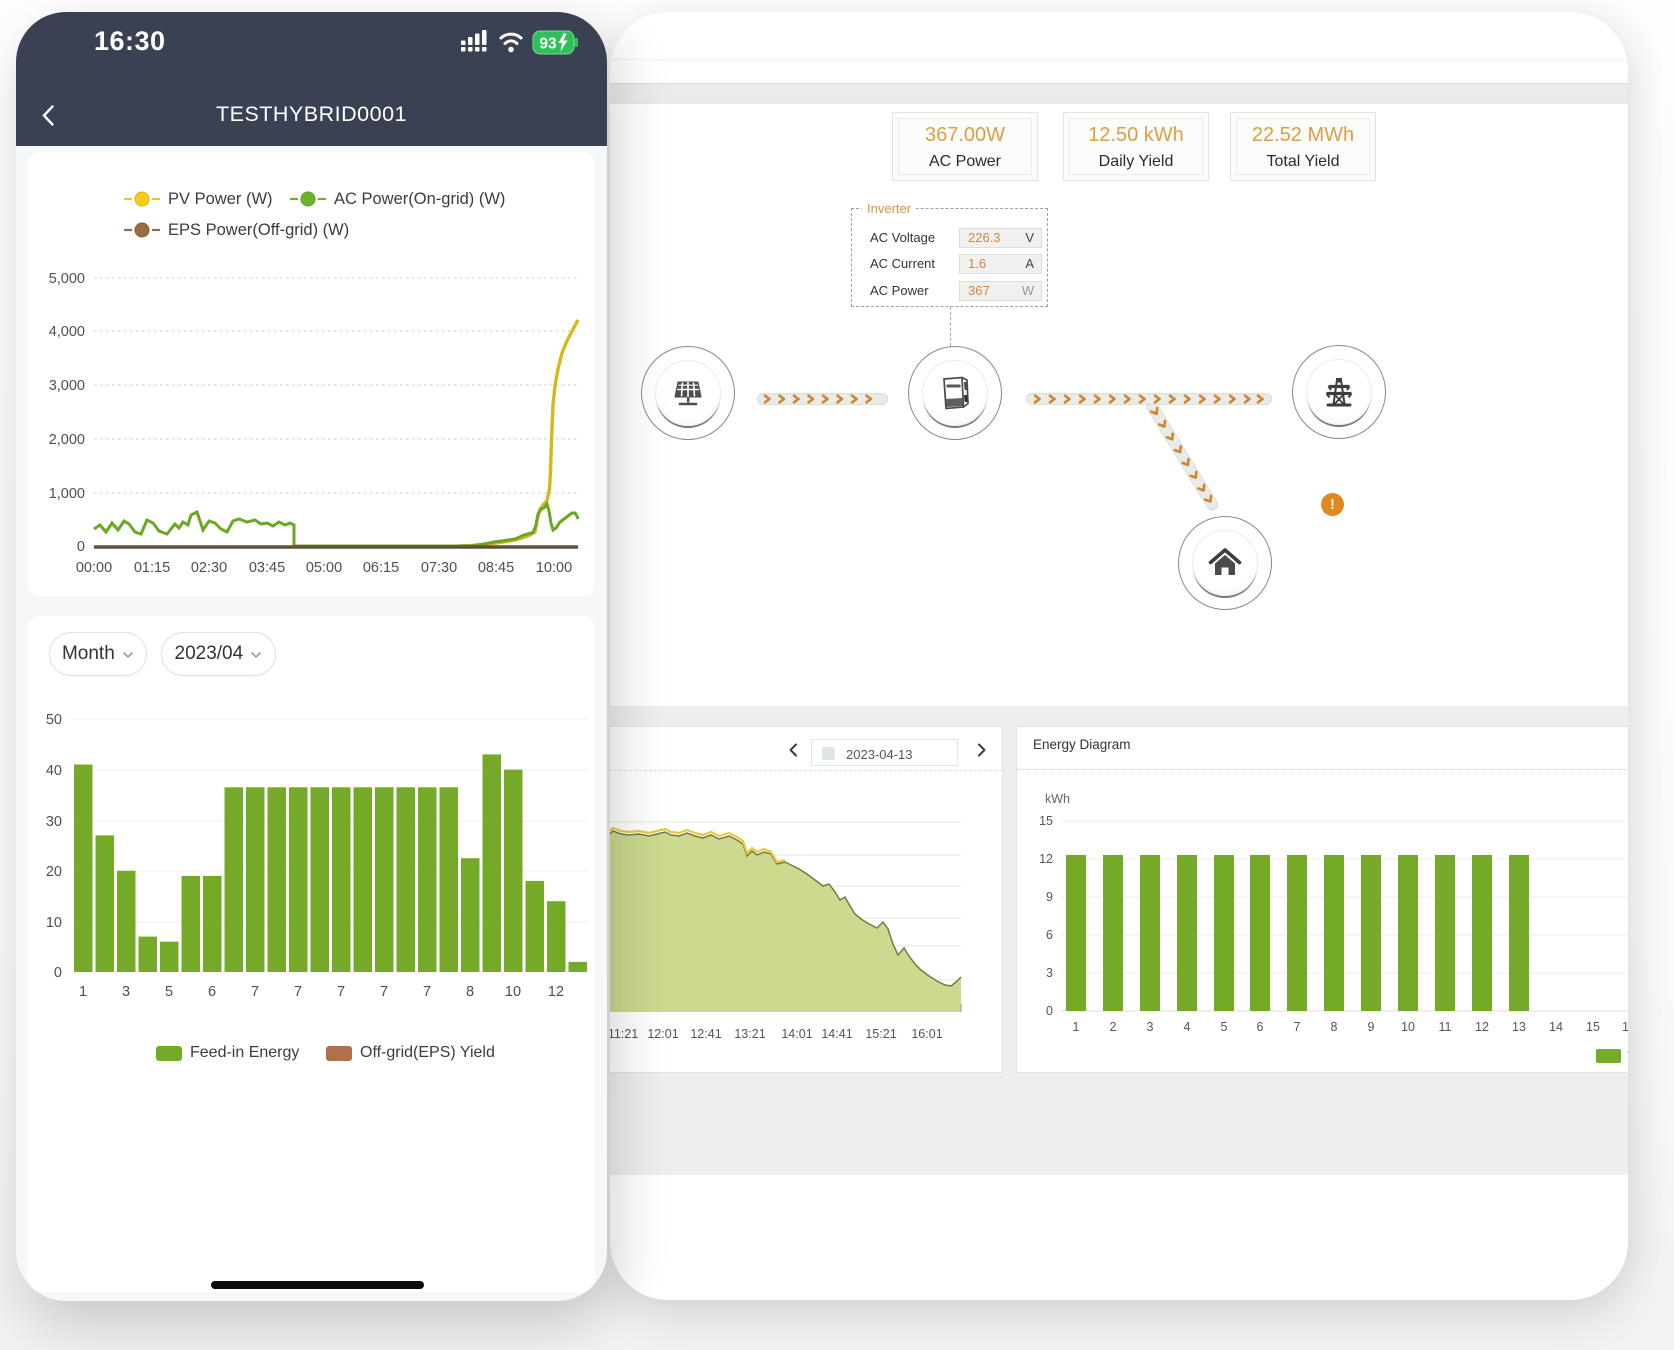 The height and width of the screenshot is (1350, 1674). Describe the element at coordinates (67, 386) in the screenshot. I see `svg-text: 3,000` at that location.